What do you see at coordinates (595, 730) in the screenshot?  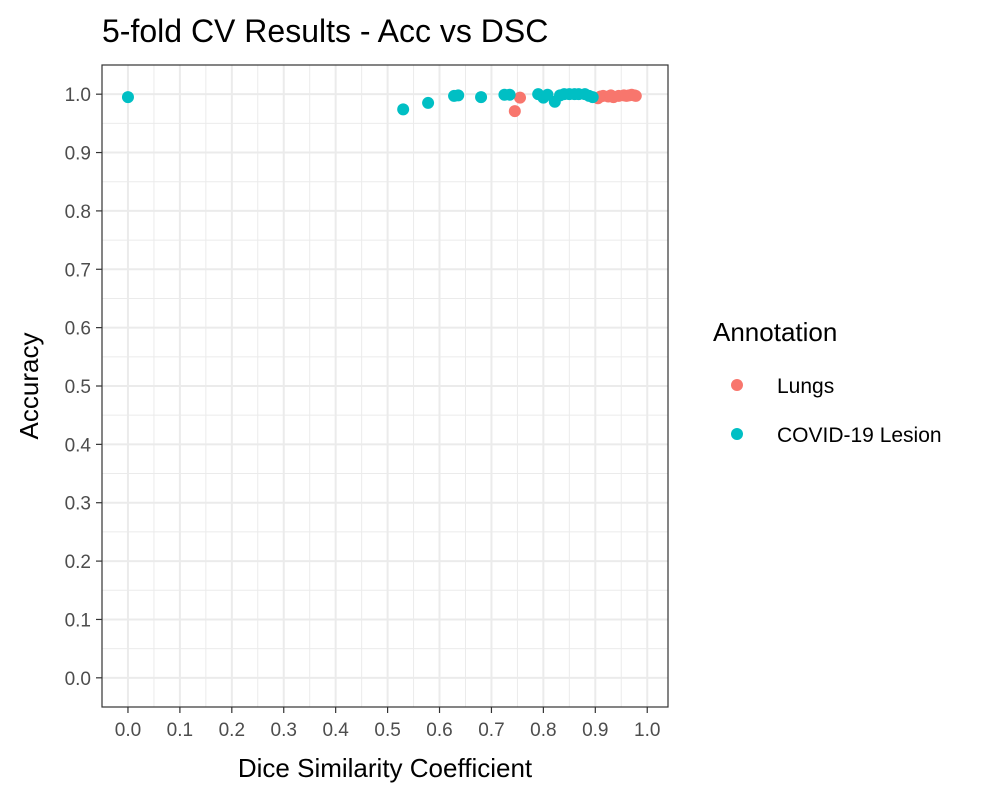 I see `x-tick-label: 0.9` at bounding box center [595, 730].